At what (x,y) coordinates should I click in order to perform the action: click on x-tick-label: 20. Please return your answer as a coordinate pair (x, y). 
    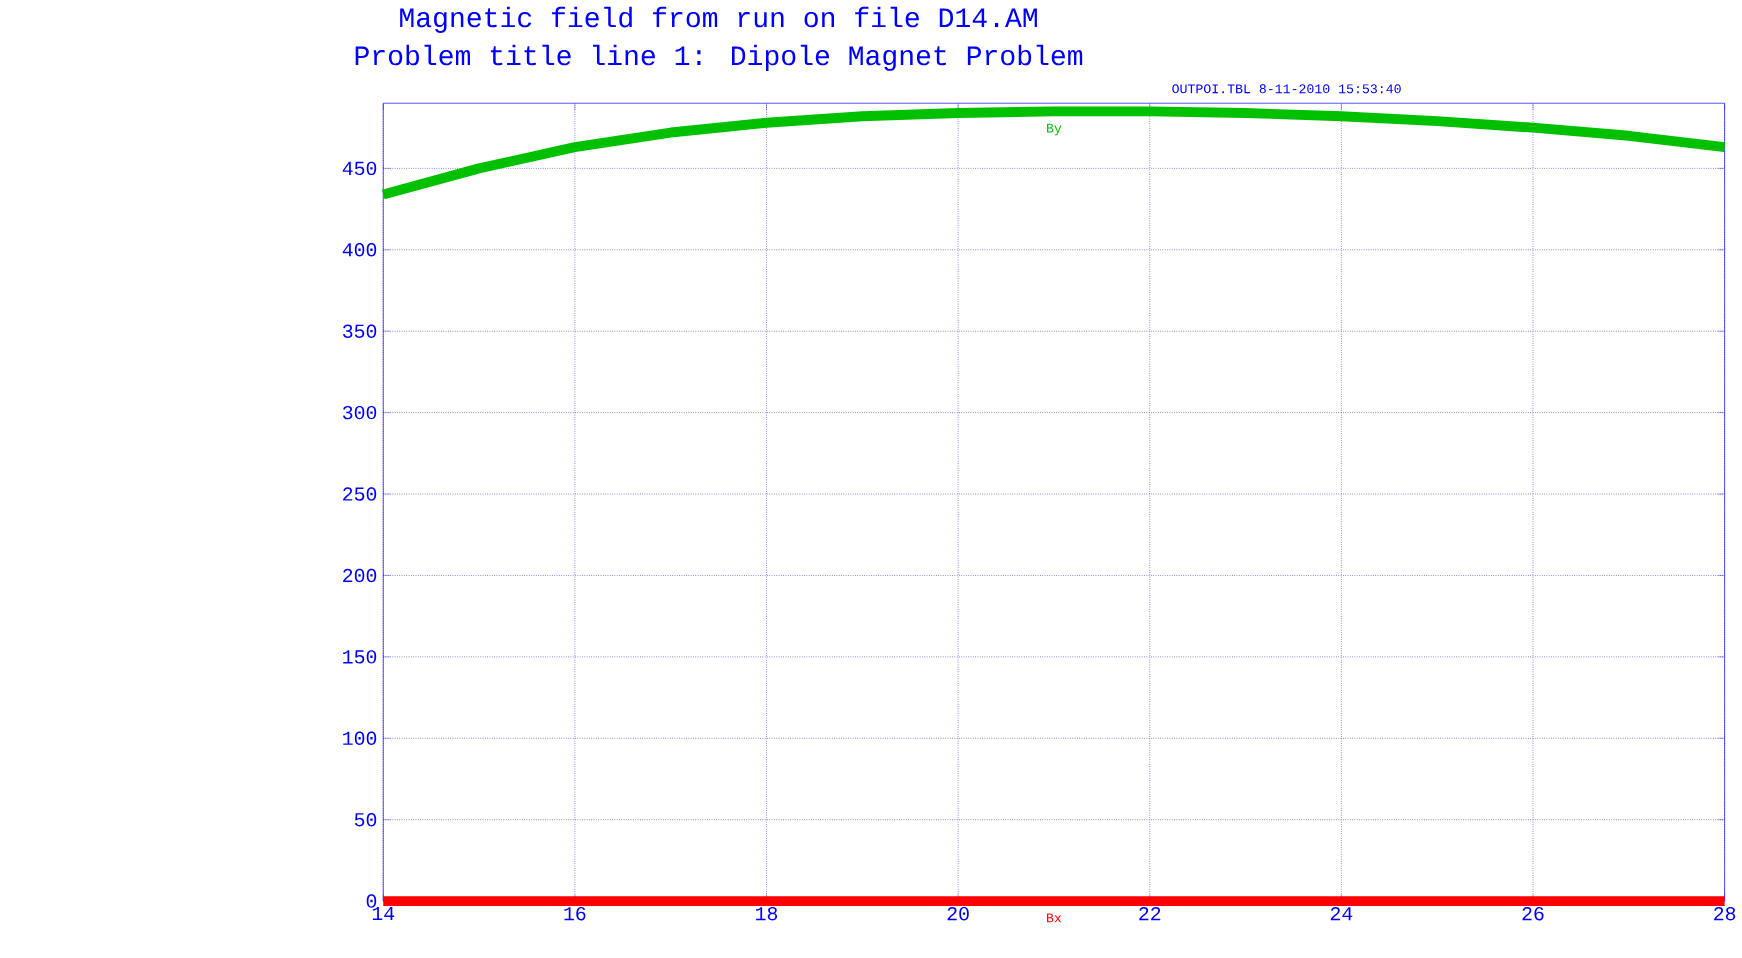
    Looking at the image, I should click on (958, 913).